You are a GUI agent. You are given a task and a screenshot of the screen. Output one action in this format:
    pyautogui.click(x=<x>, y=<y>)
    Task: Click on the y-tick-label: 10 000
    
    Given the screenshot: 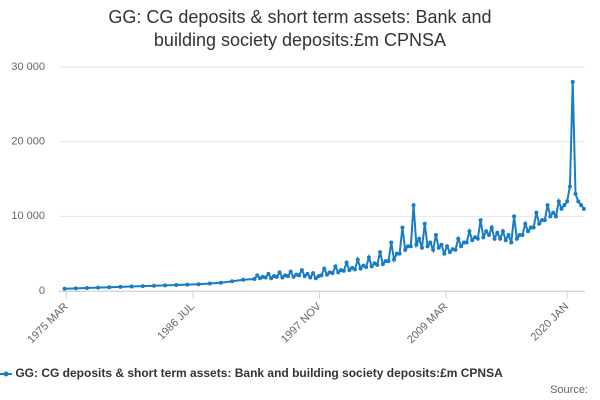 What is the action you would take?
    pyautogui.click(x=28, y=216)
    